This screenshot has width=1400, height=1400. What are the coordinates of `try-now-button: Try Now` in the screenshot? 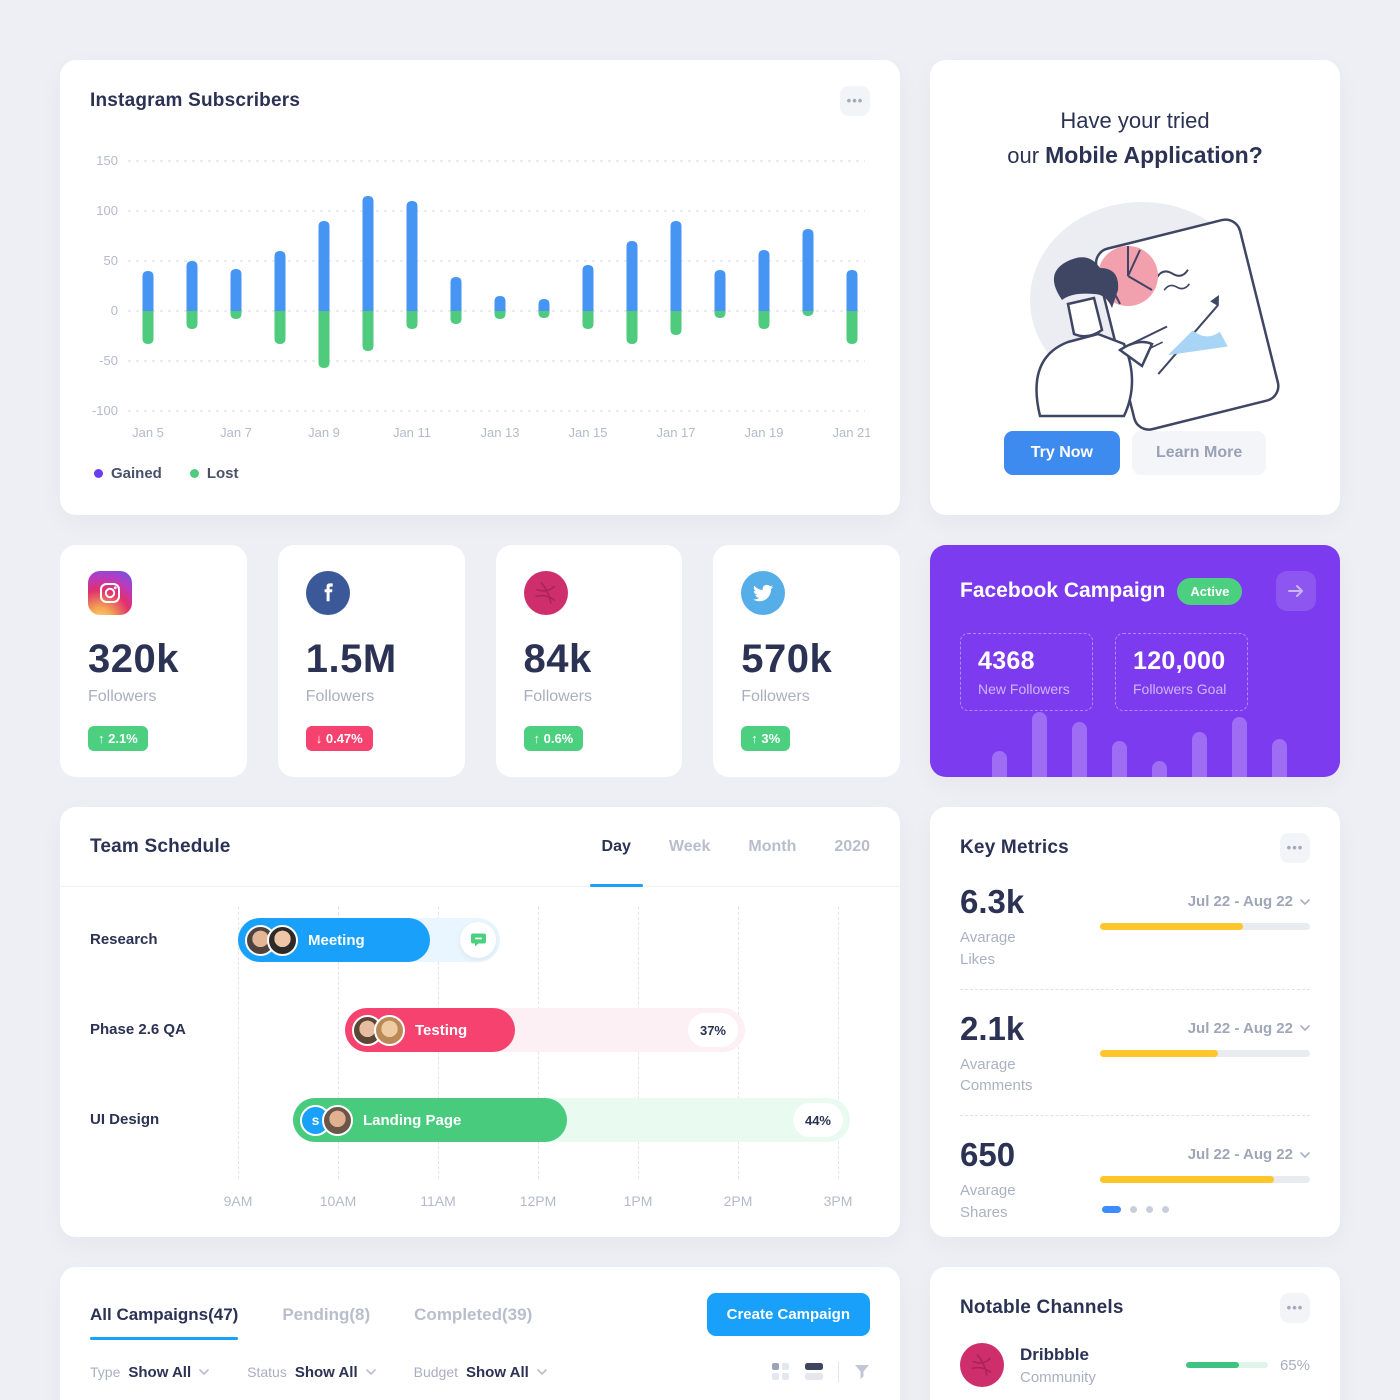 It's located at (1061, 453).